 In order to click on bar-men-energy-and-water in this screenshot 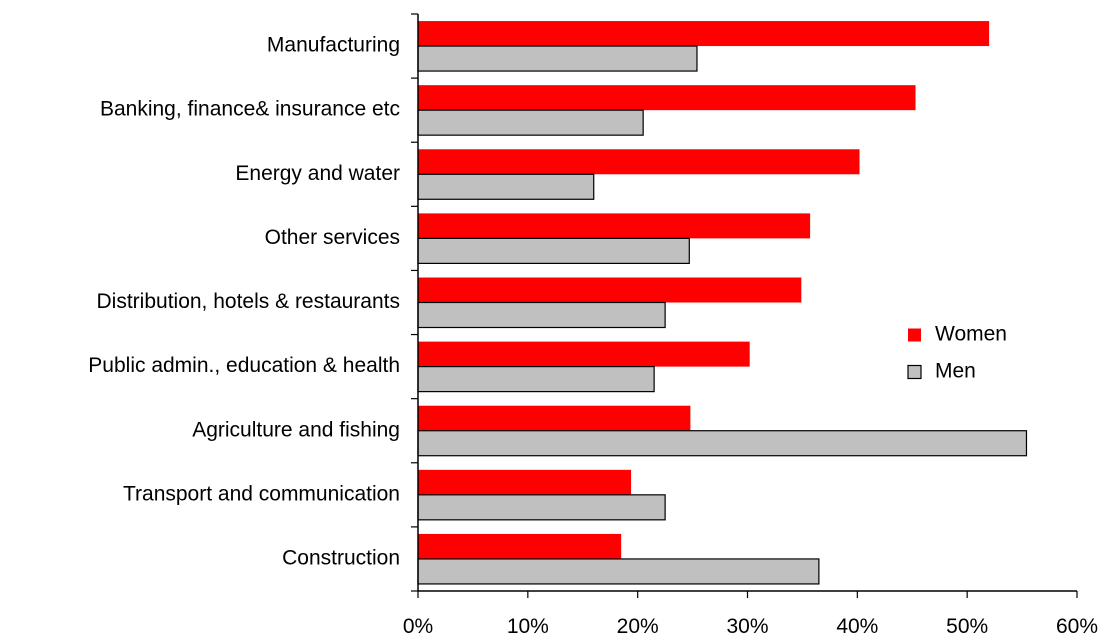, I will do `click(506, 186)`.